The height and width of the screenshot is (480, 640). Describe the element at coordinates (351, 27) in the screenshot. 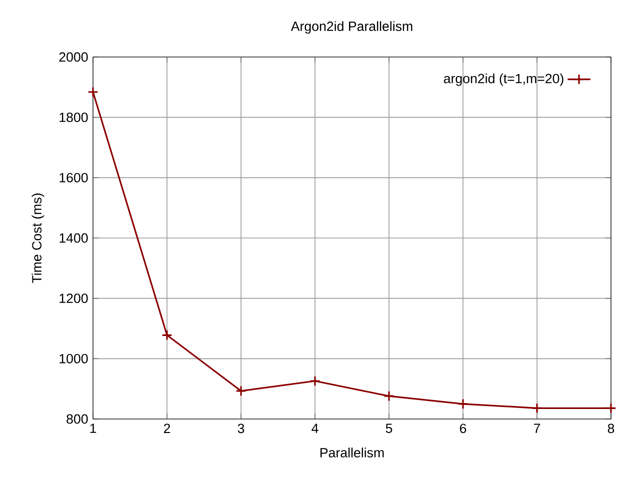

I see `chart-title: Argon2id Parallelism` at that location.